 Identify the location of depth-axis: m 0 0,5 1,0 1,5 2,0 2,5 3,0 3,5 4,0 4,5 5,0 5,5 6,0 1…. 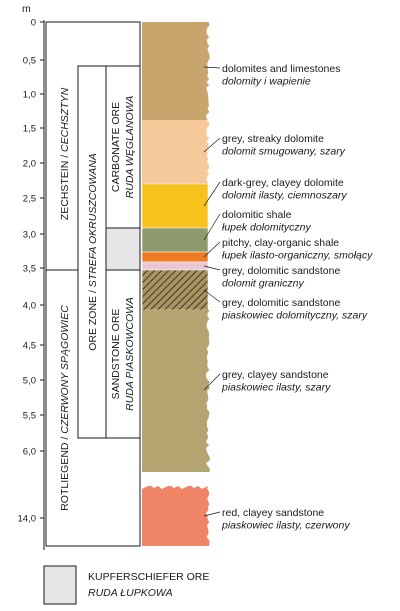
(31, 276).